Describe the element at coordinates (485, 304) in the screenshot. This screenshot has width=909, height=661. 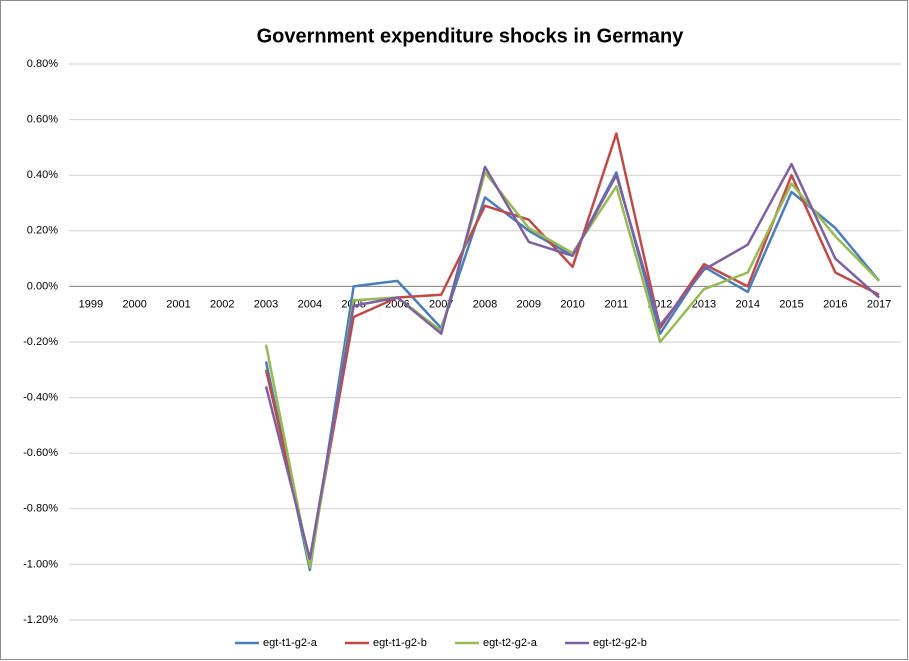
I see `x-tick-label: 2008` at that location.